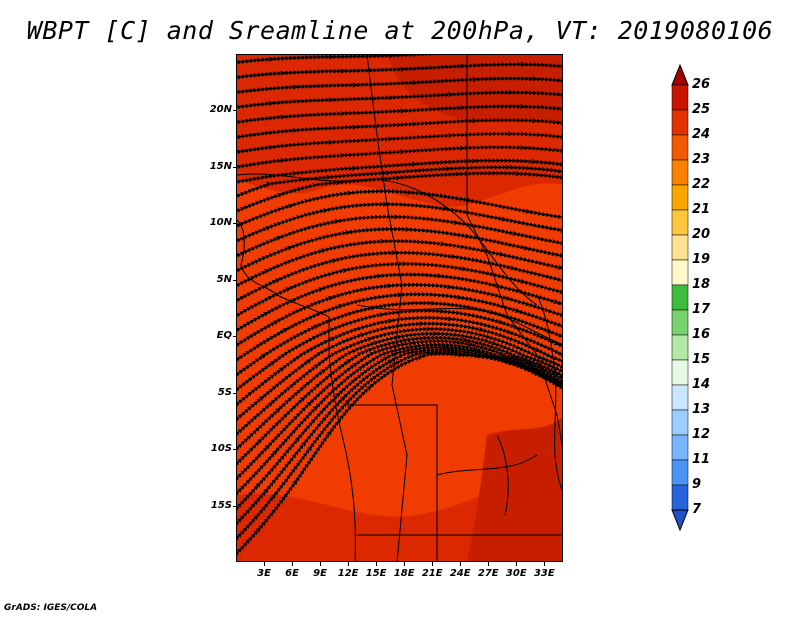 The image size is (800, 618). I want to click on colorbar-label: 12, so click(701, 434).